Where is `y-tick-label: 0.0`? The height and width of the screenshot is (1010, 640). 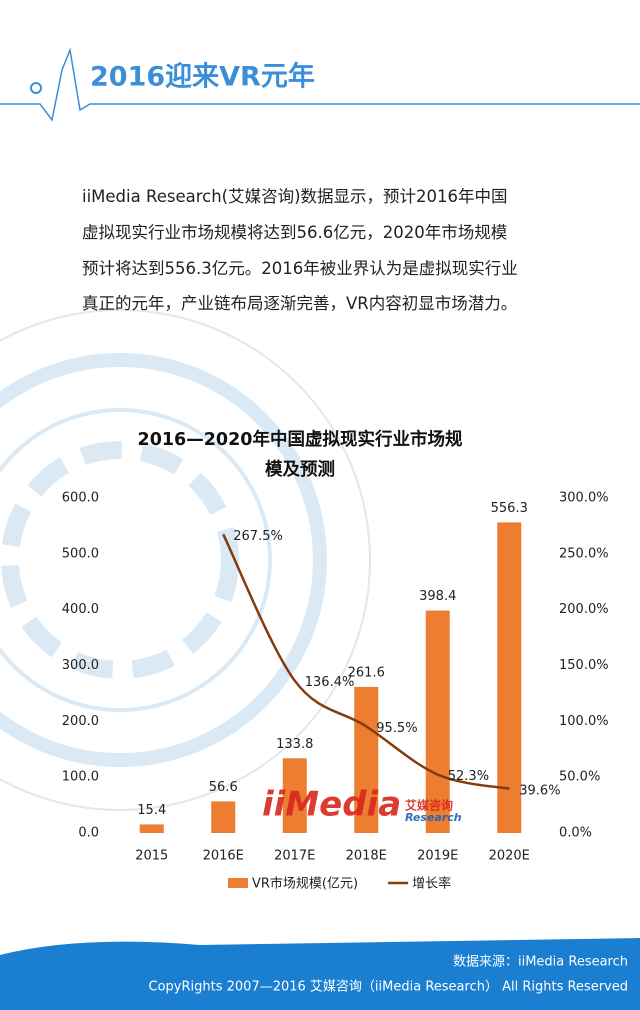
y-tick-label: 0.0 is located at coordinates (88, 833).